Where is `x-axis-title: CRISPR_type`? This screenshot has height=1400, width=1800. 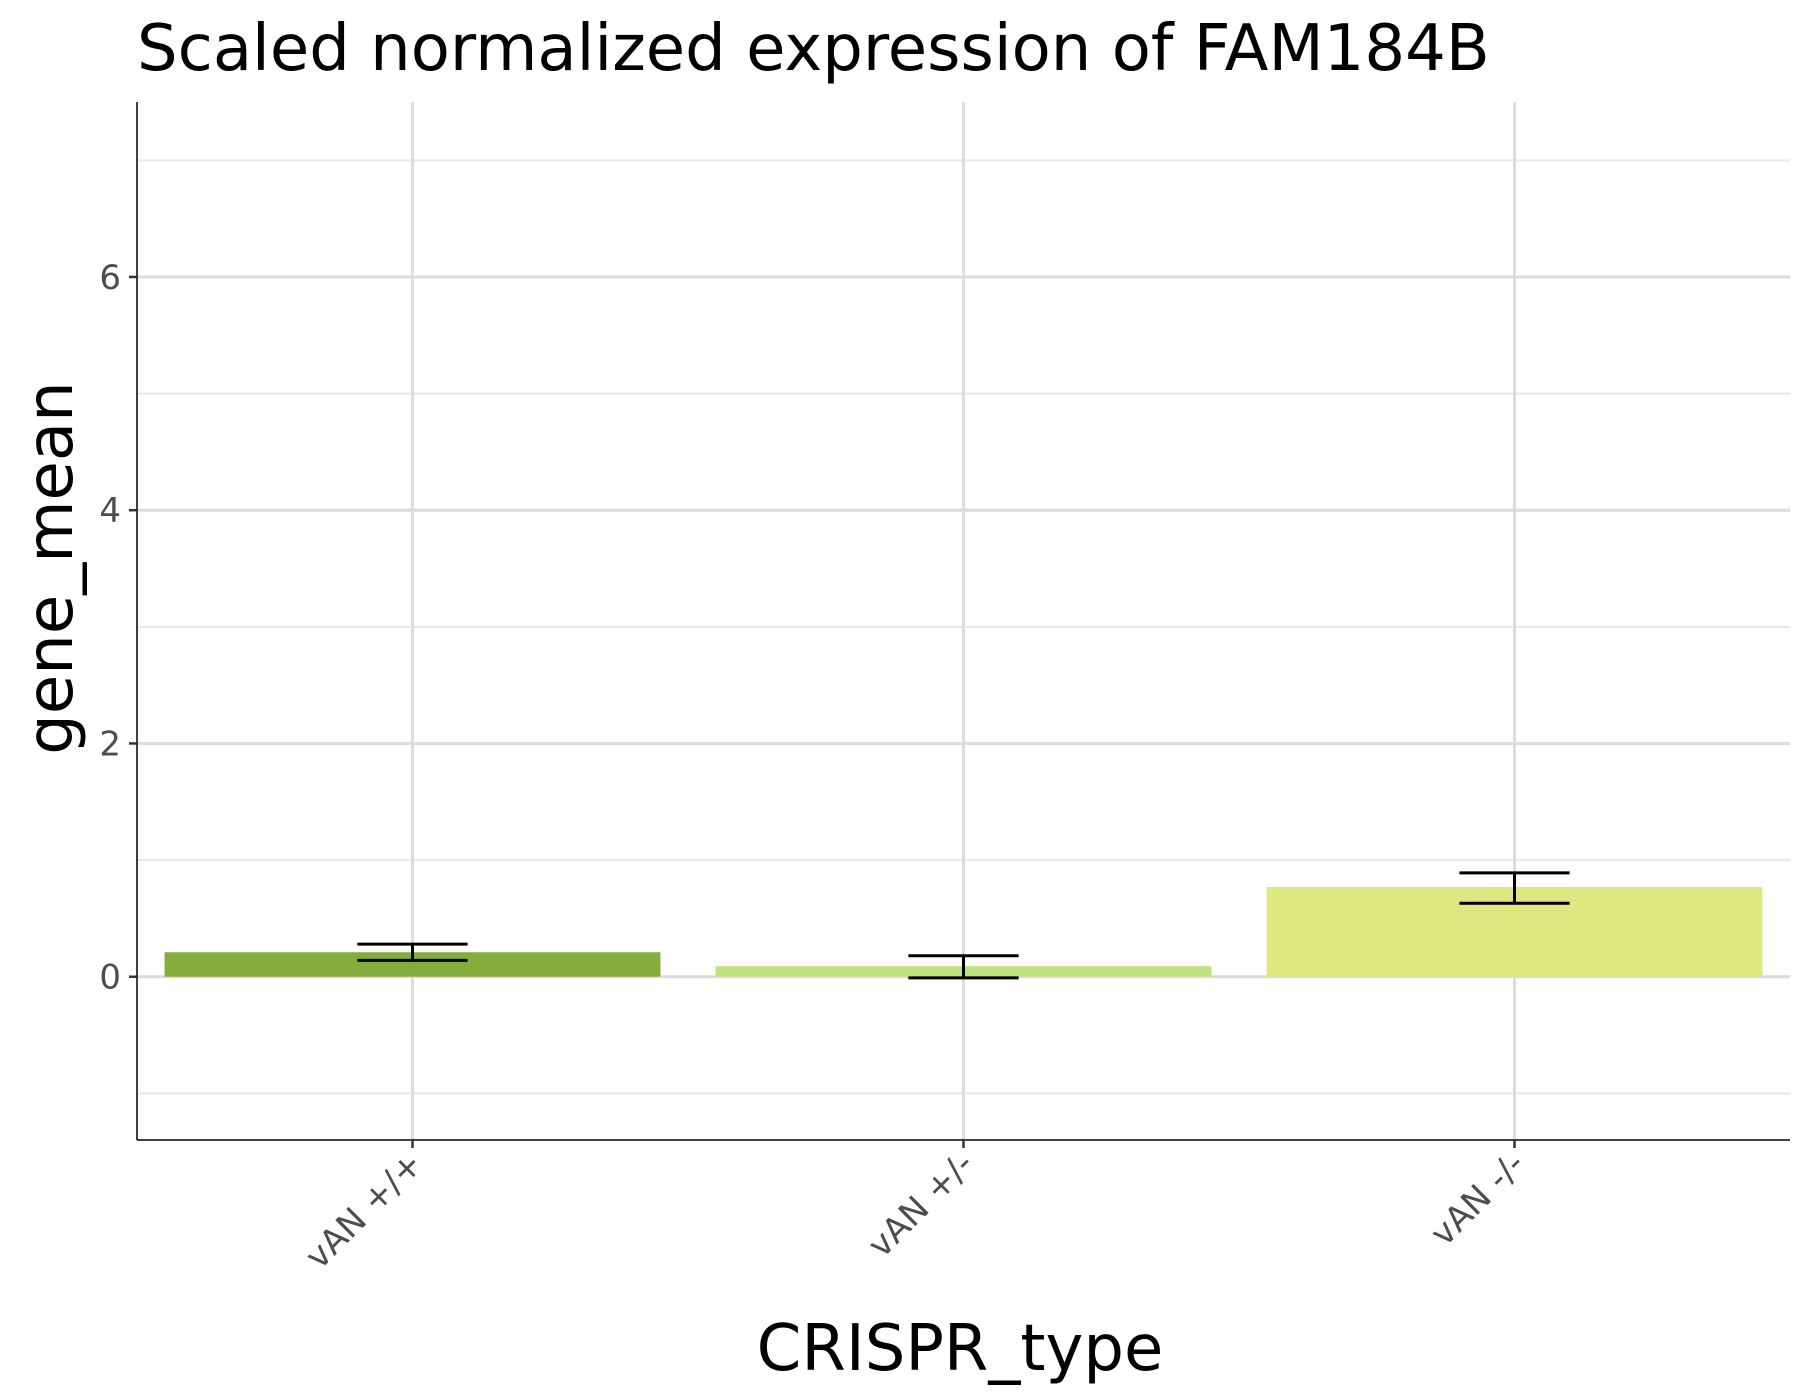 x-axis-title: CRISPR_type is located at coordinates (960, 1349).